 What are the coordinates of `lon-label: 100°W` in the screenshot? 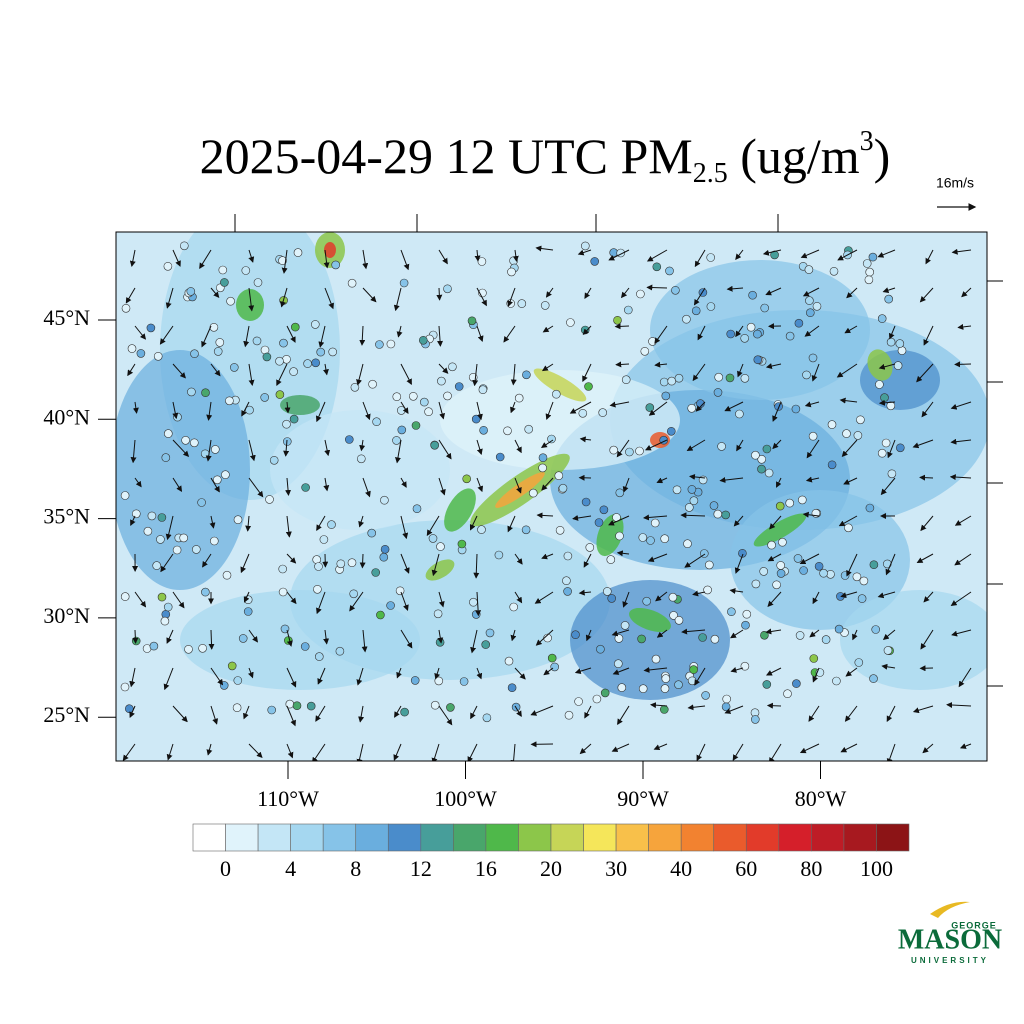 It's located at (465, 798).